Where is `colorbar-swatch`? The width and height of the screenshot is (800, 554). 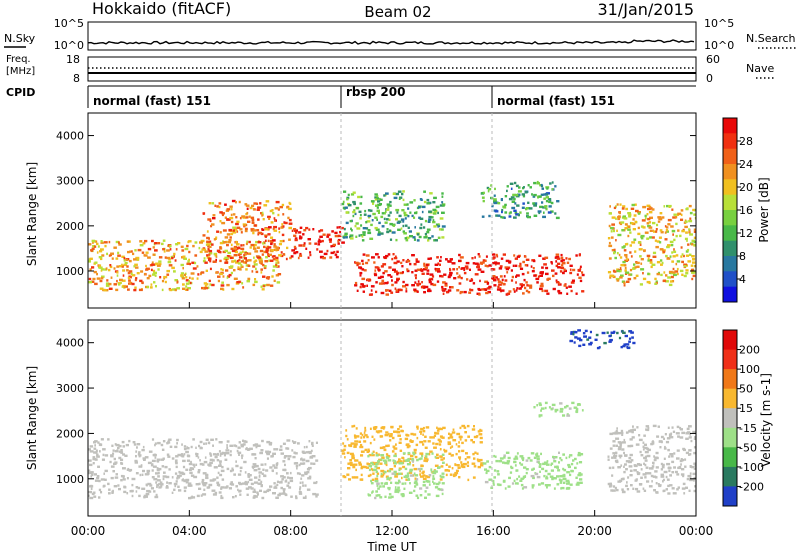
colorbar-swatch is located at coordinates (730, 496).